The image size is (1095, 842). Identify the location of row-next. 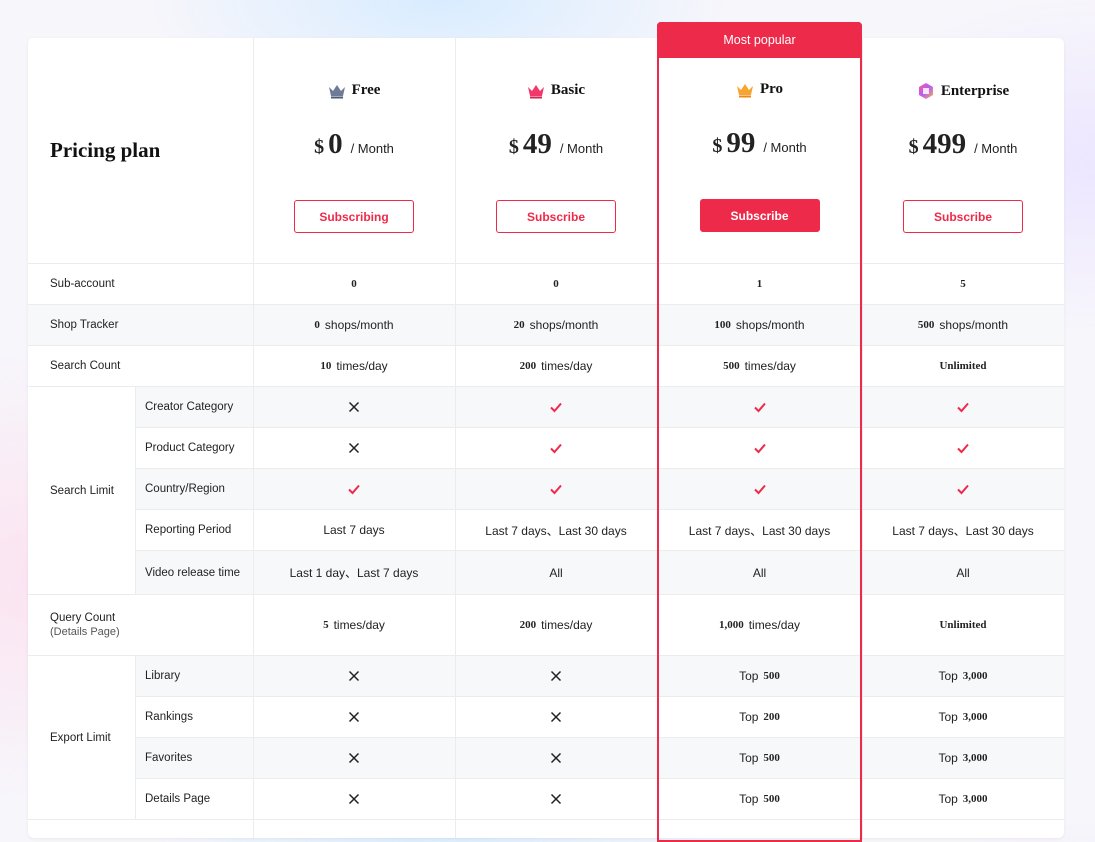
(546, 829).